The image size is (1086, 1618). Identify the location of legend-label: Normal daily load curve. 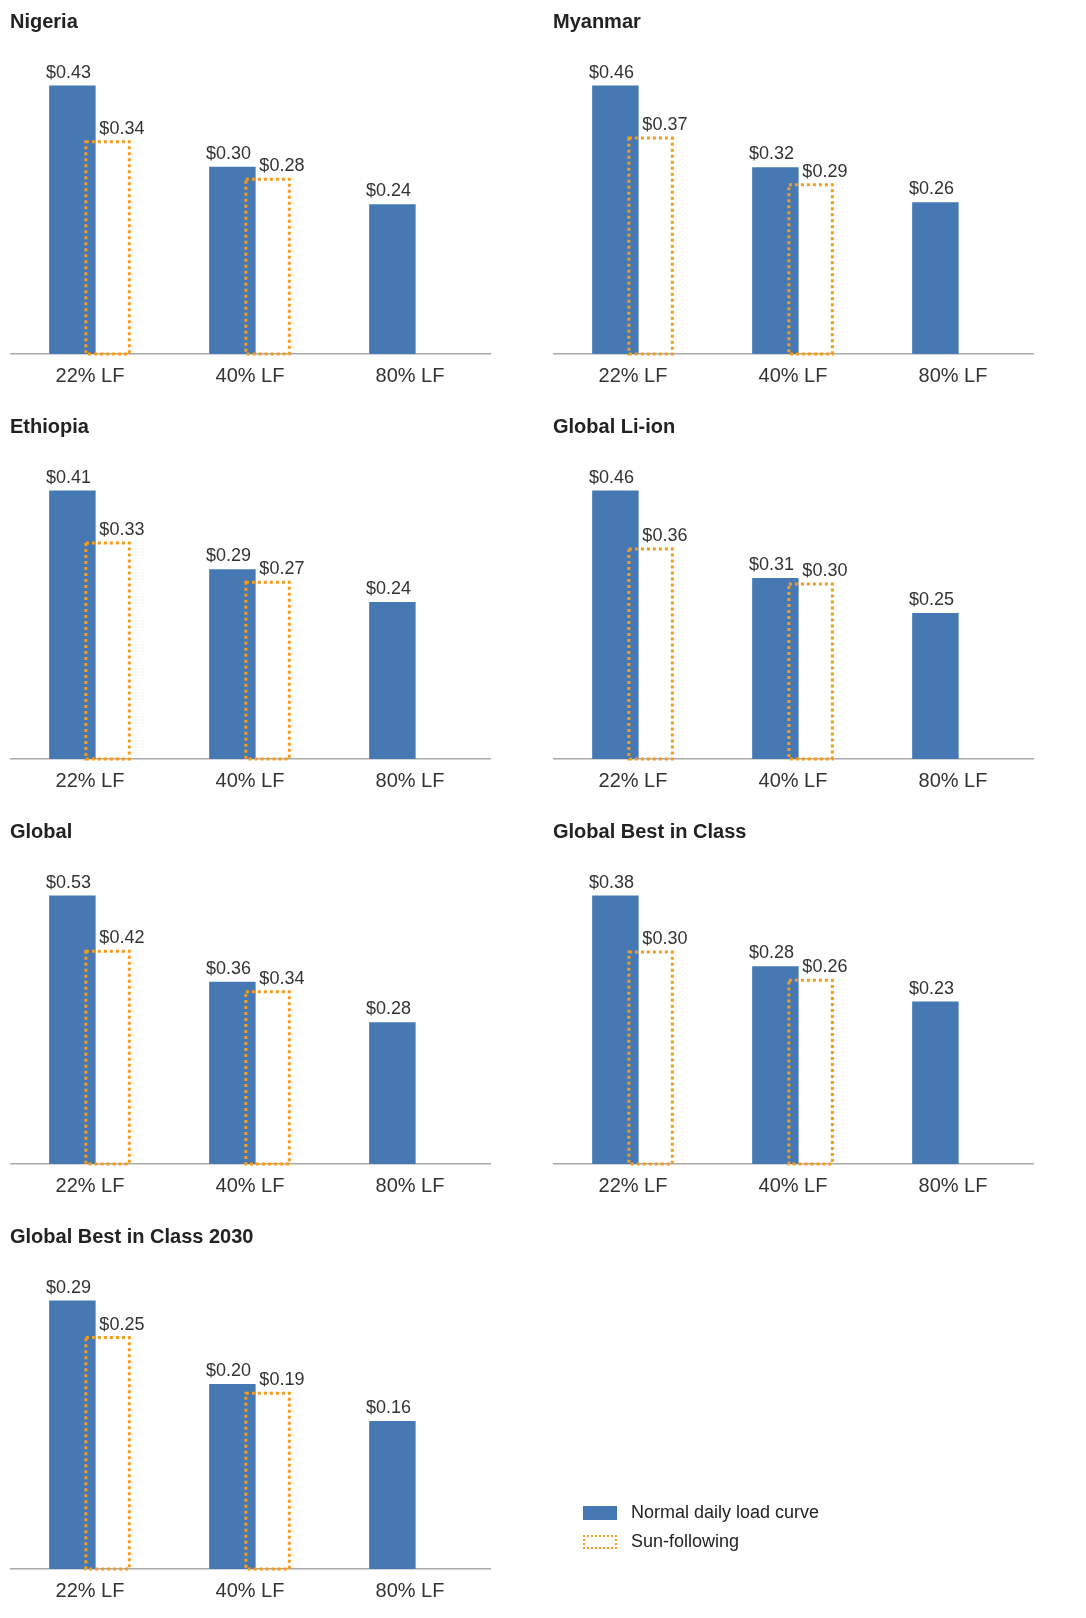
(725, 1512).